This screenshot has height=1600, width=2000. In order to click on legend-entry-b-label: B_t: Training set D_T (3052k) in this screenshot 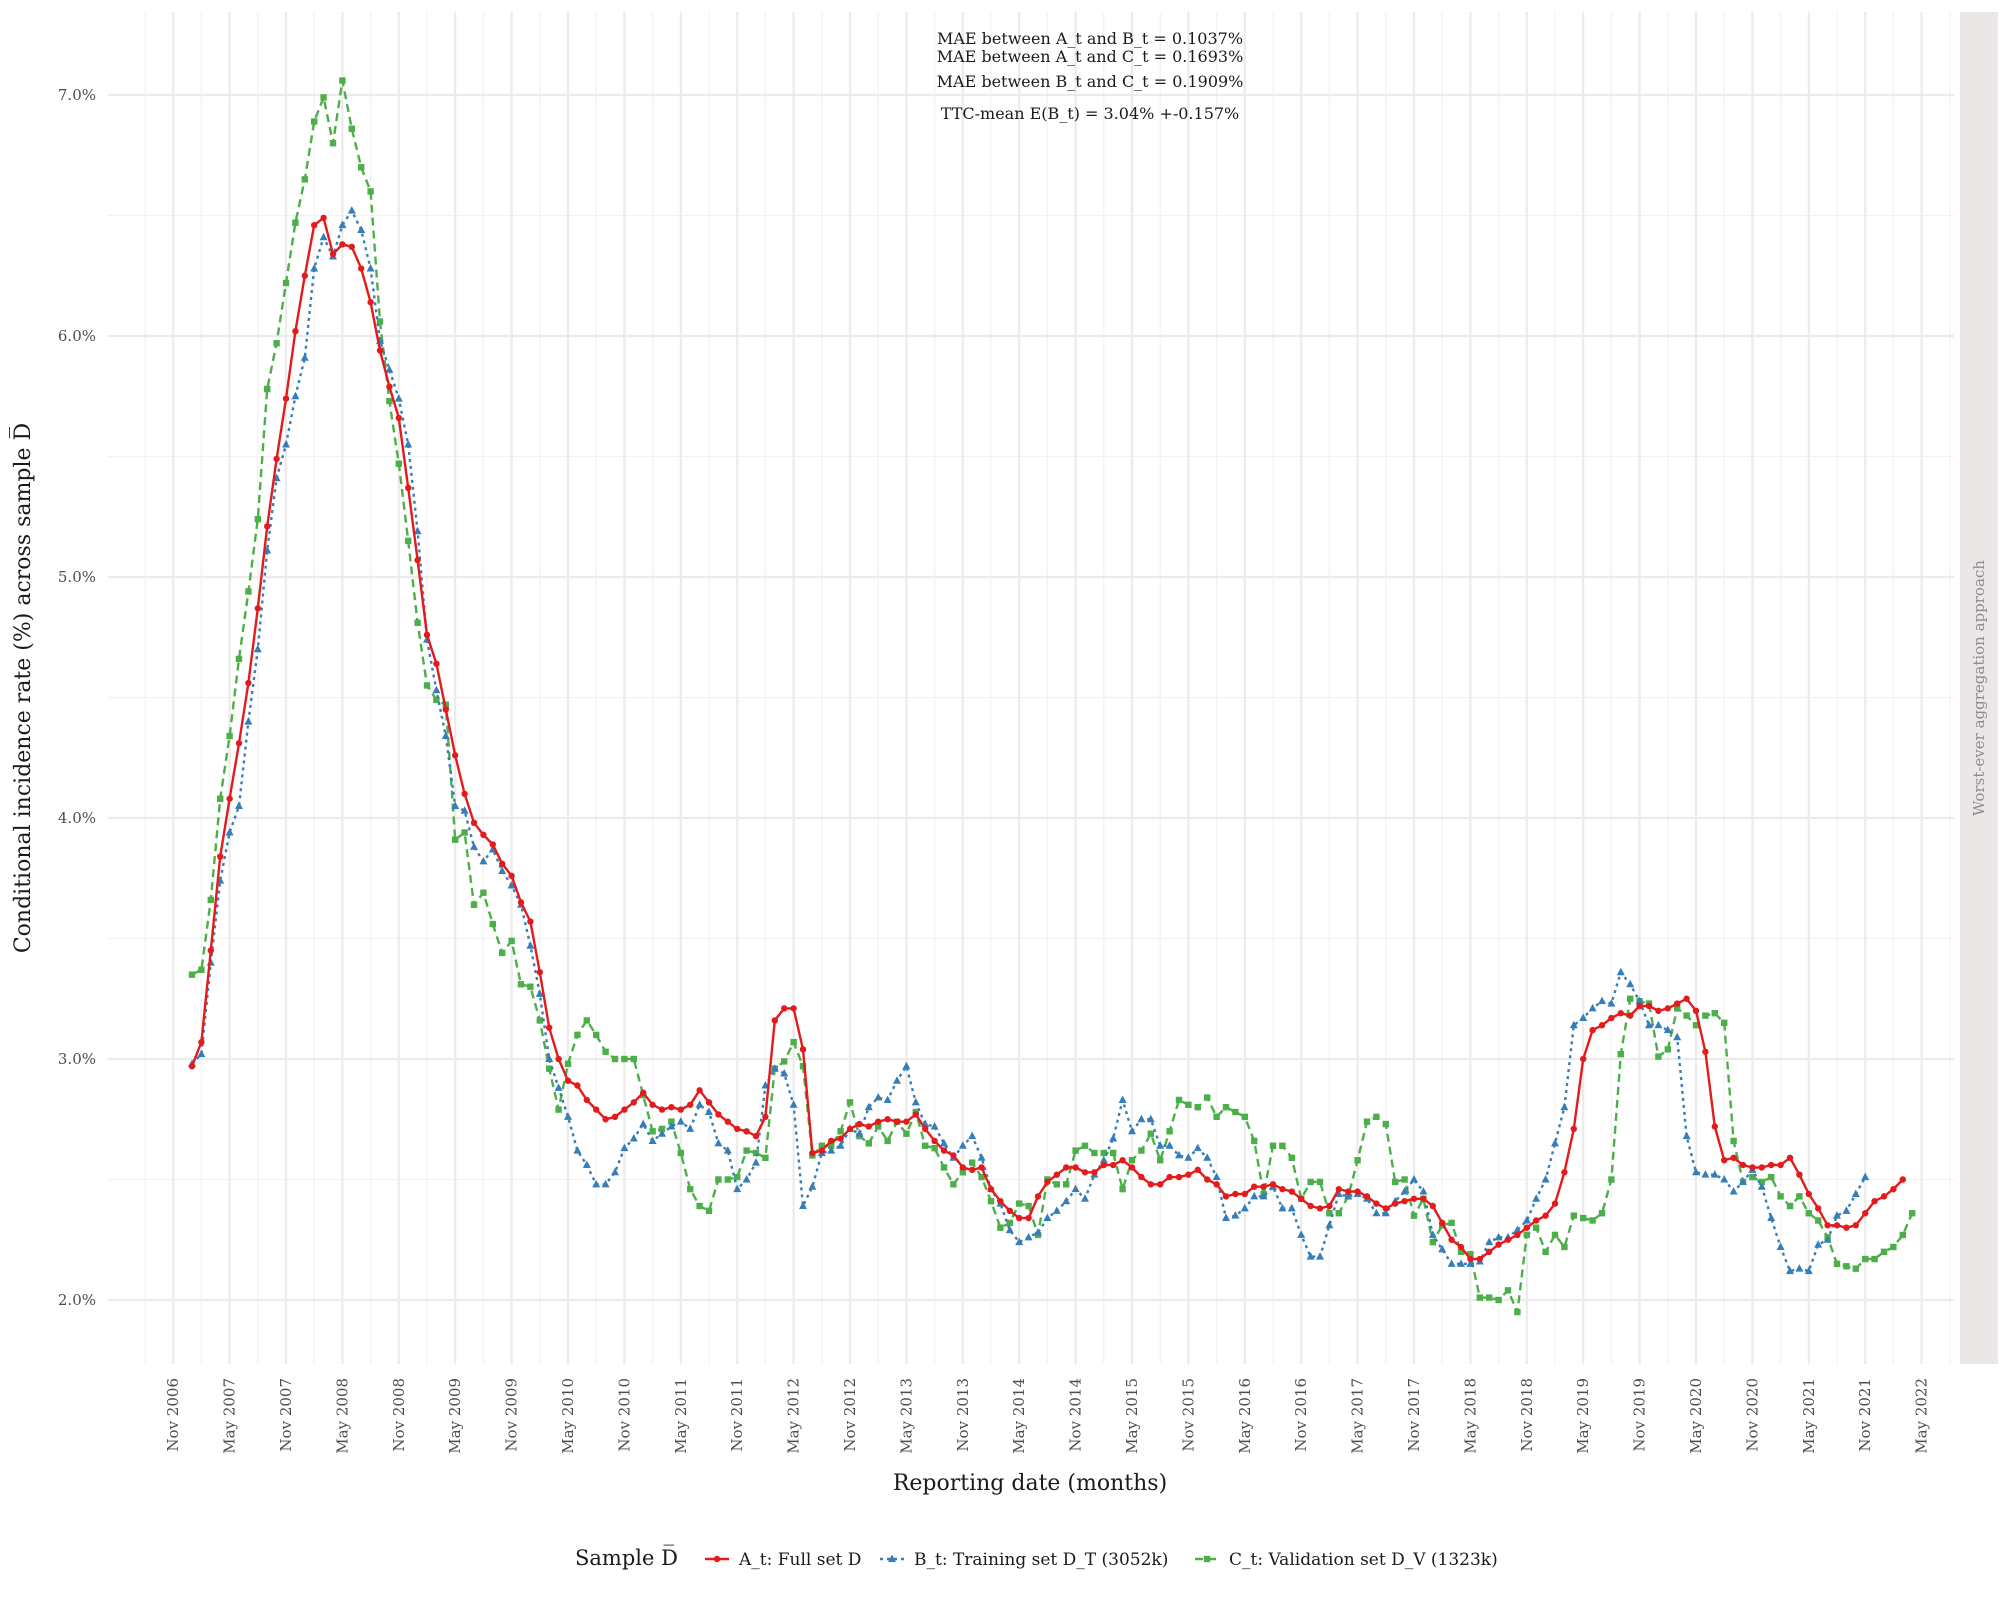, I will do `click(1041, 1560)`.